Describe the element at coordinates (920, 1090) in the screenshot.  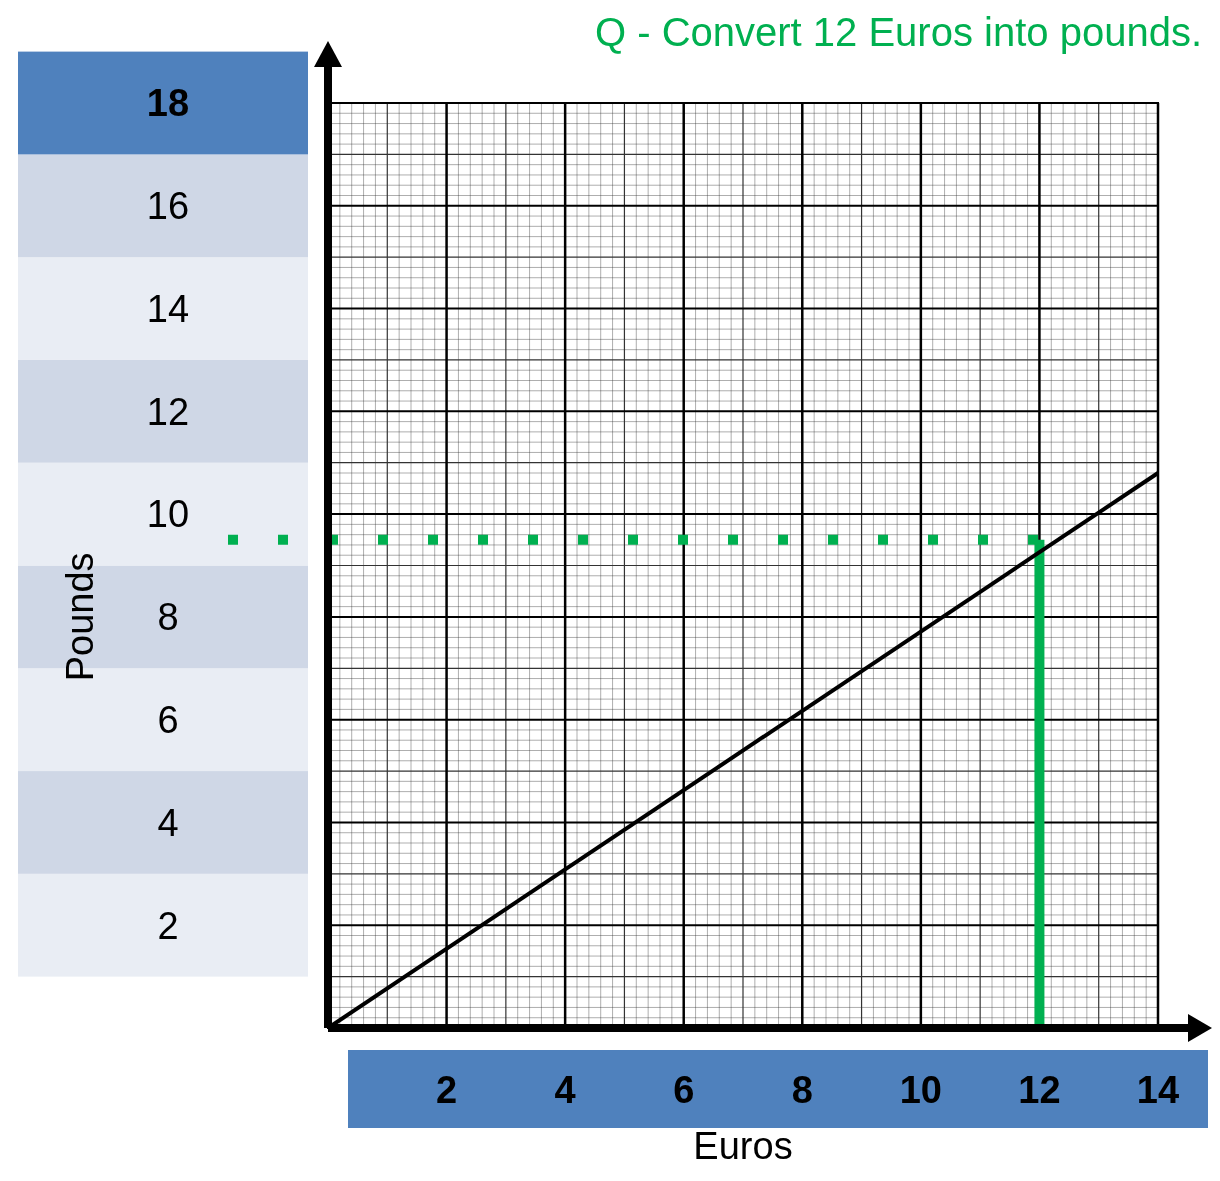
I see `x-tick-label: 10` at that location.